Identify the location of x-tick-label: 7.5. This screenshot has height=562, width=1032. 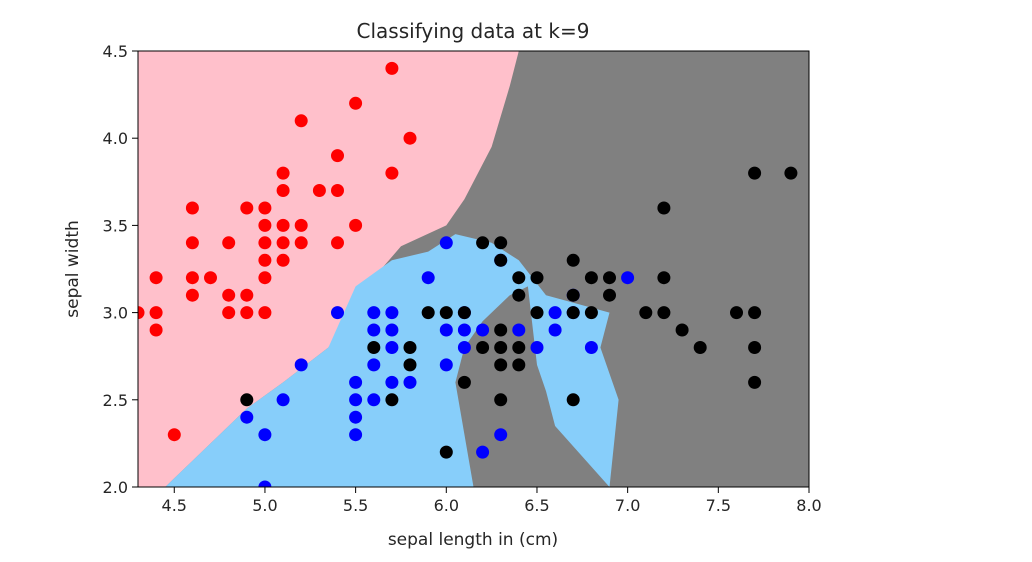
(718, 505).